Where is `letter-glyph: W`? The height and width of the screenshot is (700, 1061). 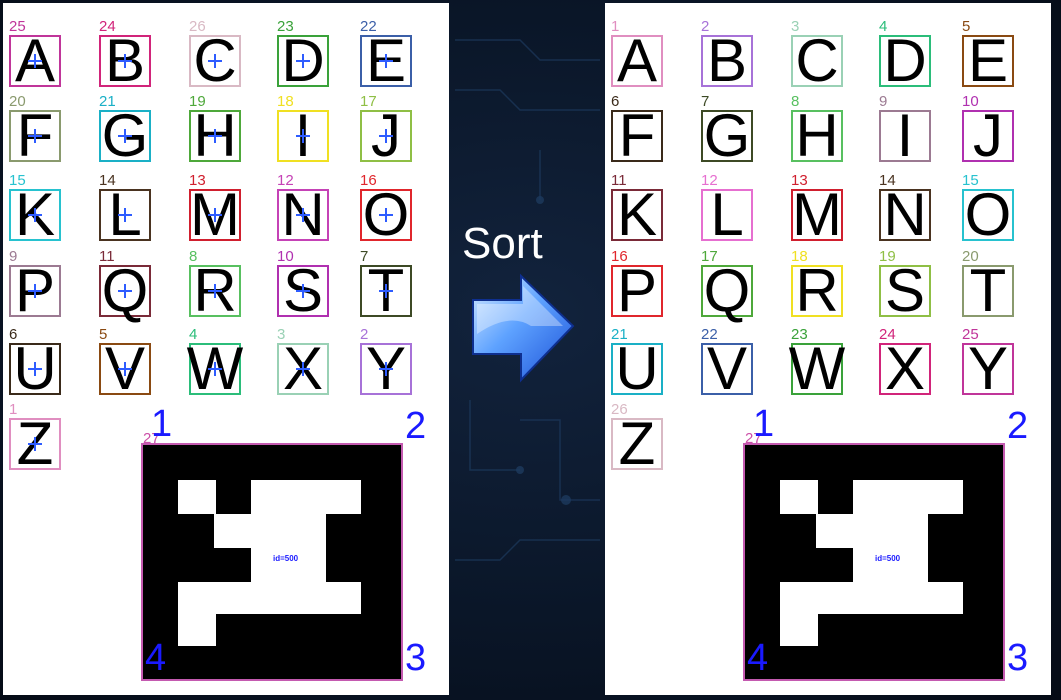 letter-glyph: W is located at coordinates (817, 368).